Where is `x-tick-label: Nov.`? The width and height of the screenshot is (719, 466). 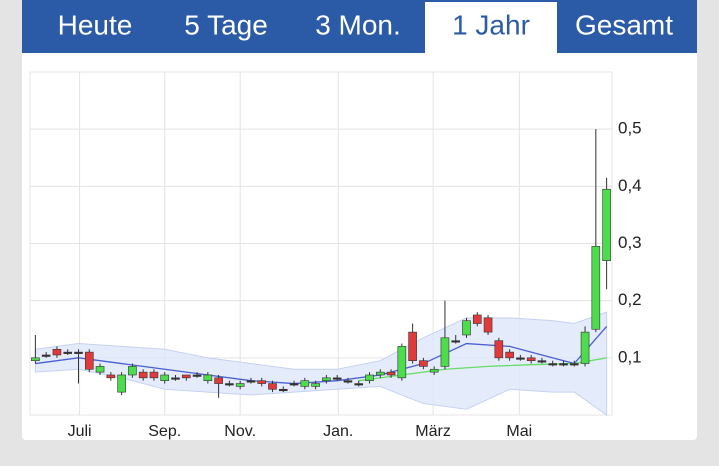
x-tick-label: Nov. is located at coordinates (240, 431).